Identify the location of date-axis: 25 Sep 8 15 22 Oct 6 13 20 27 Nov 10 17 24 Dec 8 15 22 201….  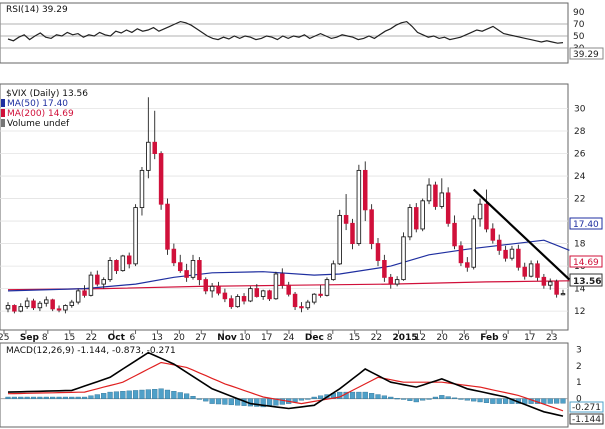
(278, 336).